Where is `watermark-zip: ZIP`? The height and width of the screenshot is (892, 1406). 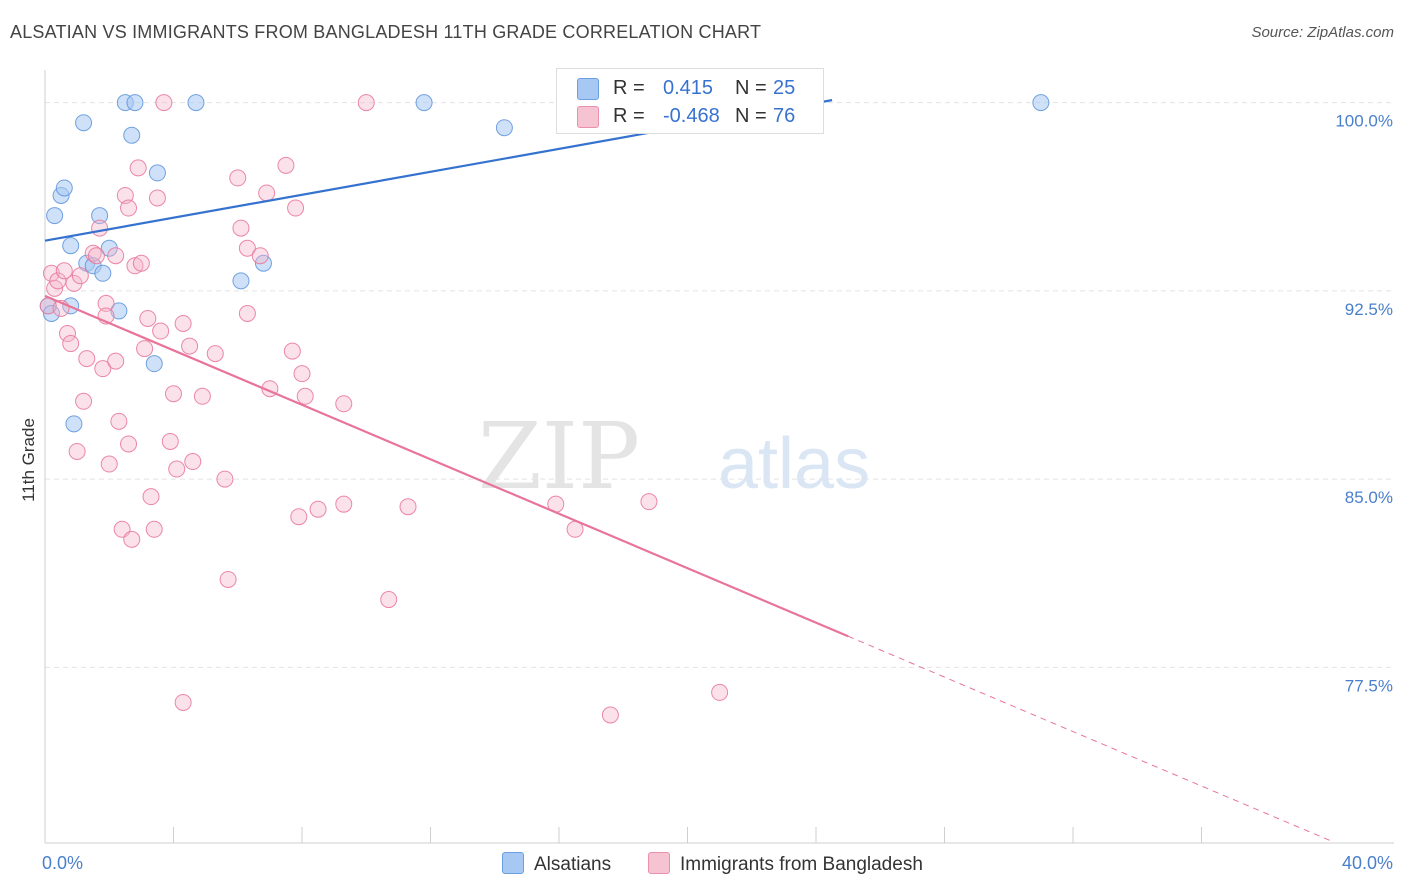 watermark-zip: ZIP is located at coordinates (559, 456).